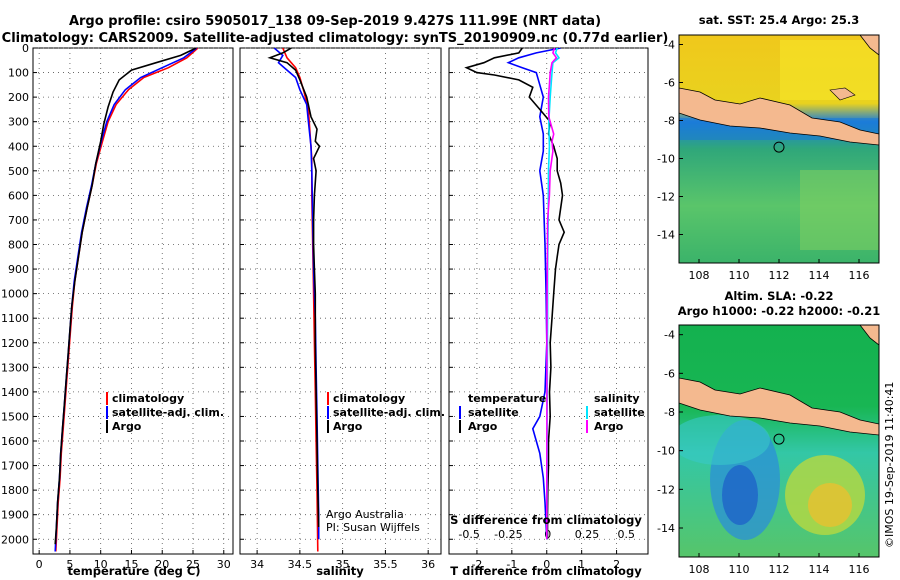  Describe the element at coordinates (779, 270) in the screenshot. I see `sst-map-x-ticks: 108 110 112 114 116` at that location.